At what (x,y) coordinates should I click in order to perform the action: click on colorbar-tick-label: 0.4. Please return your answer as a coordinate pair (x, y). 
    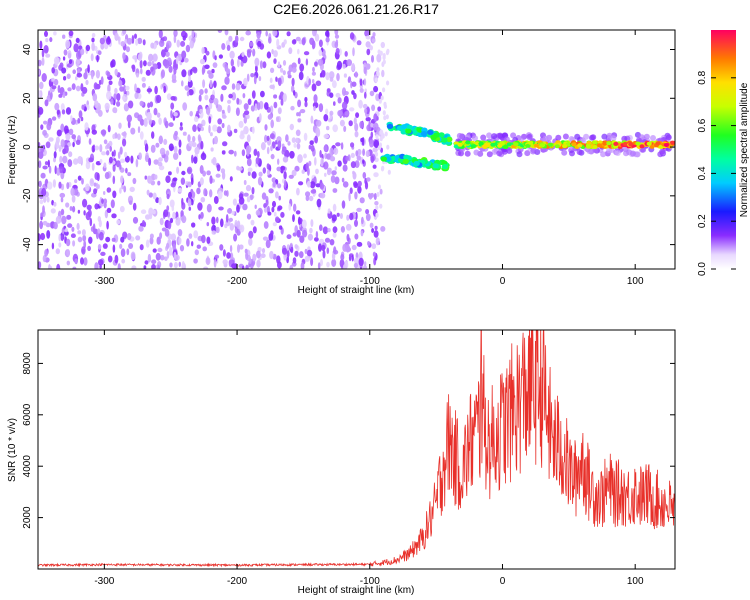
    Looking at the image, I should click on (702, 173).